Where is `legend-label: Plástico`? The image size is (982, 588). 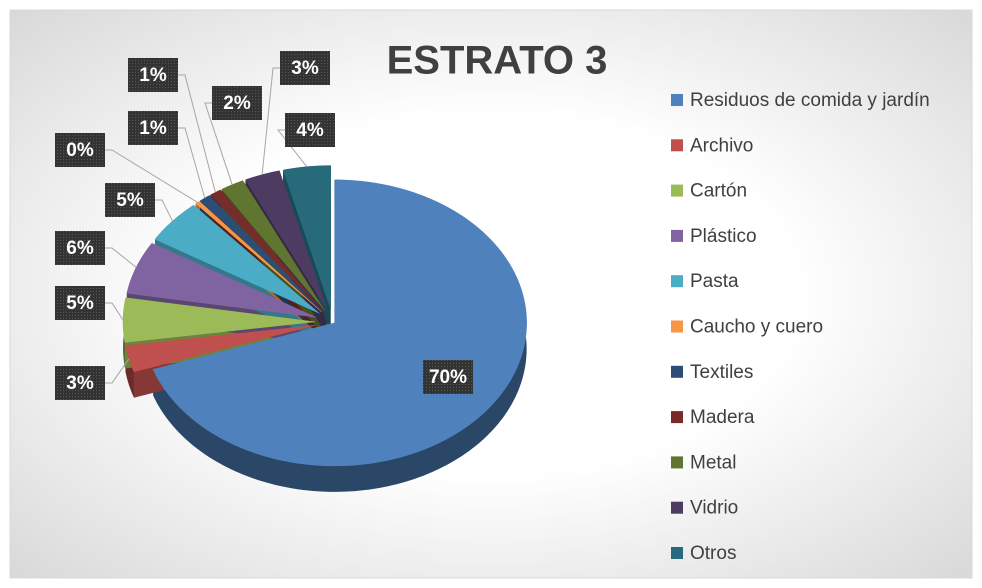 legend-label: Plástico is located at coordinates (723, 236).